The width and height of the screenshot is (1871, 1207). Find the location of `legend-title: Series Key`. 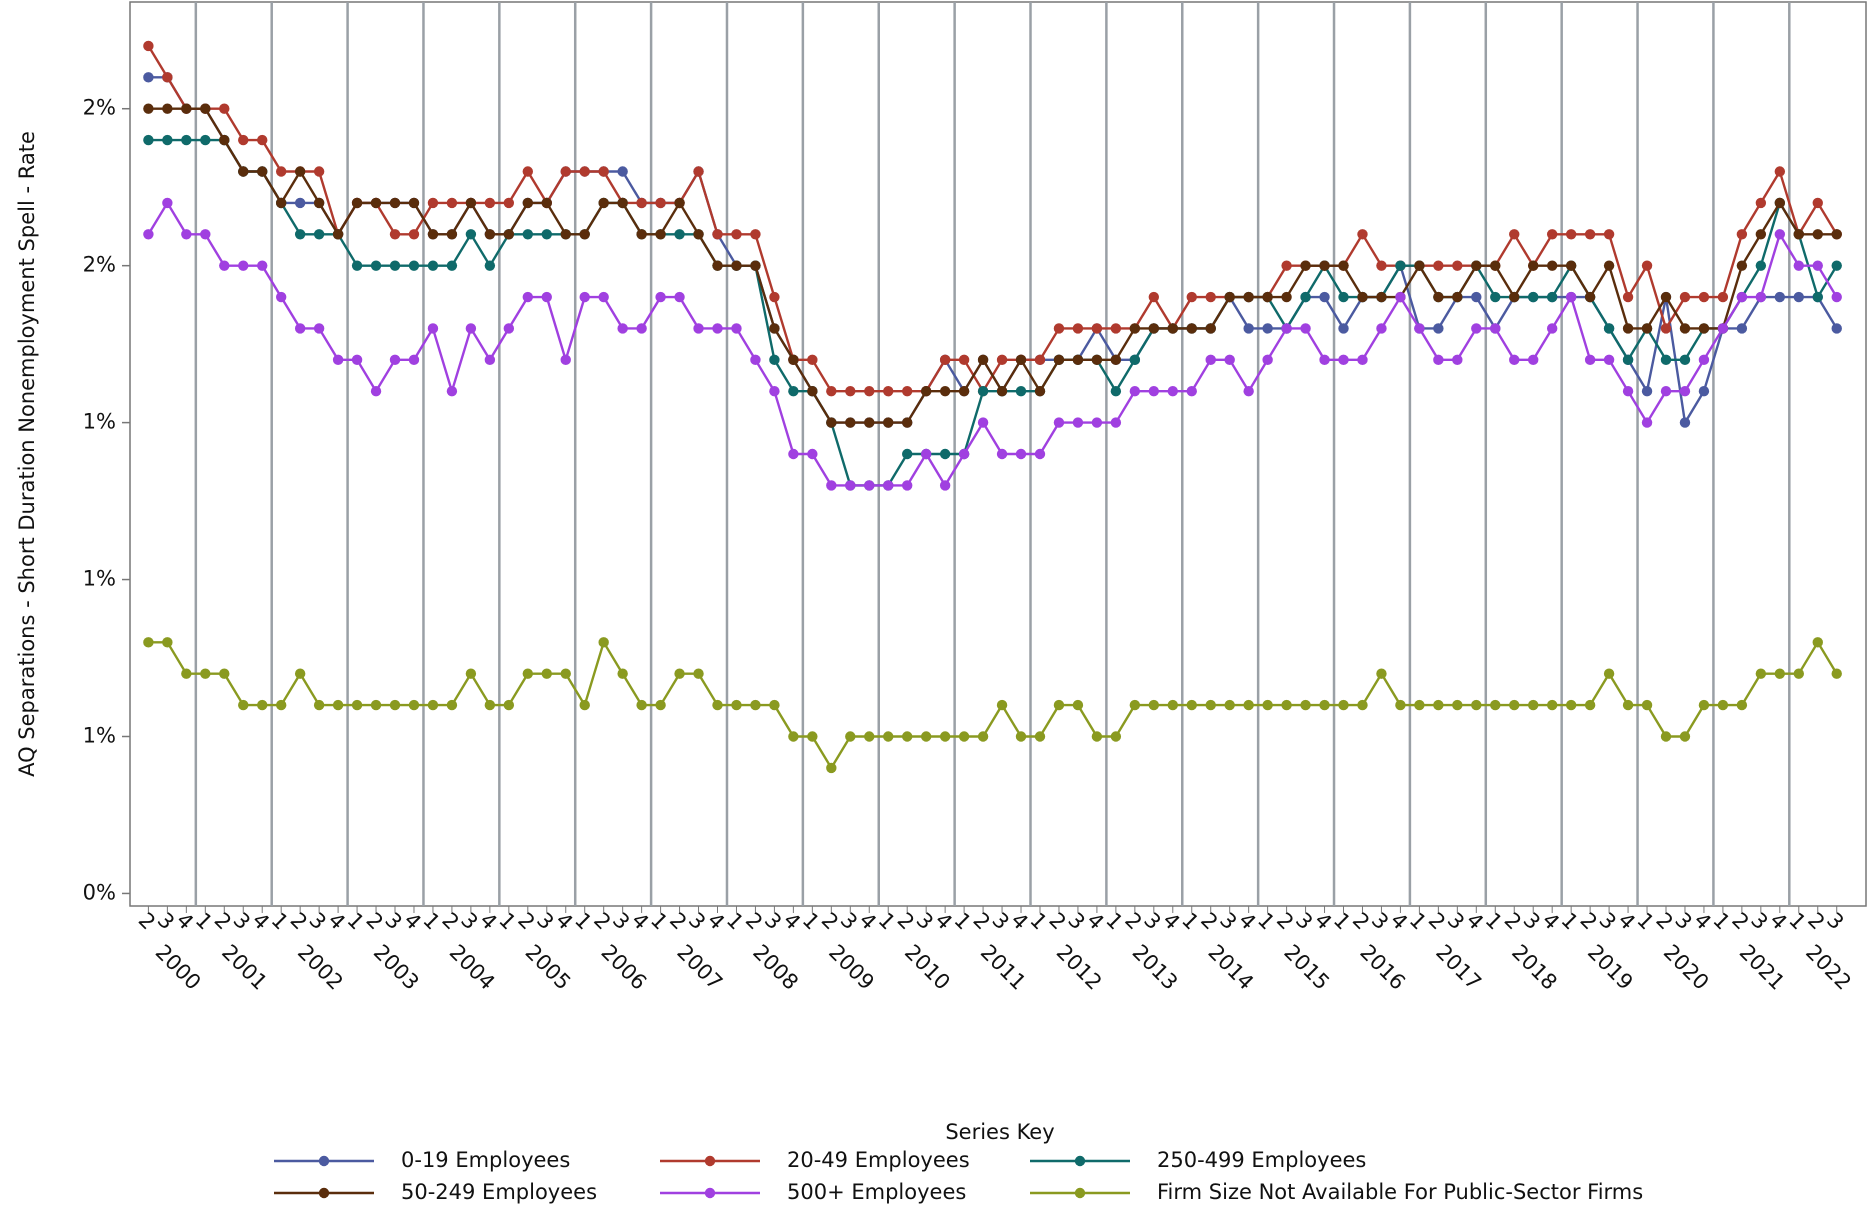

legend-title: Series Key is located at coordinates (999, 1132).